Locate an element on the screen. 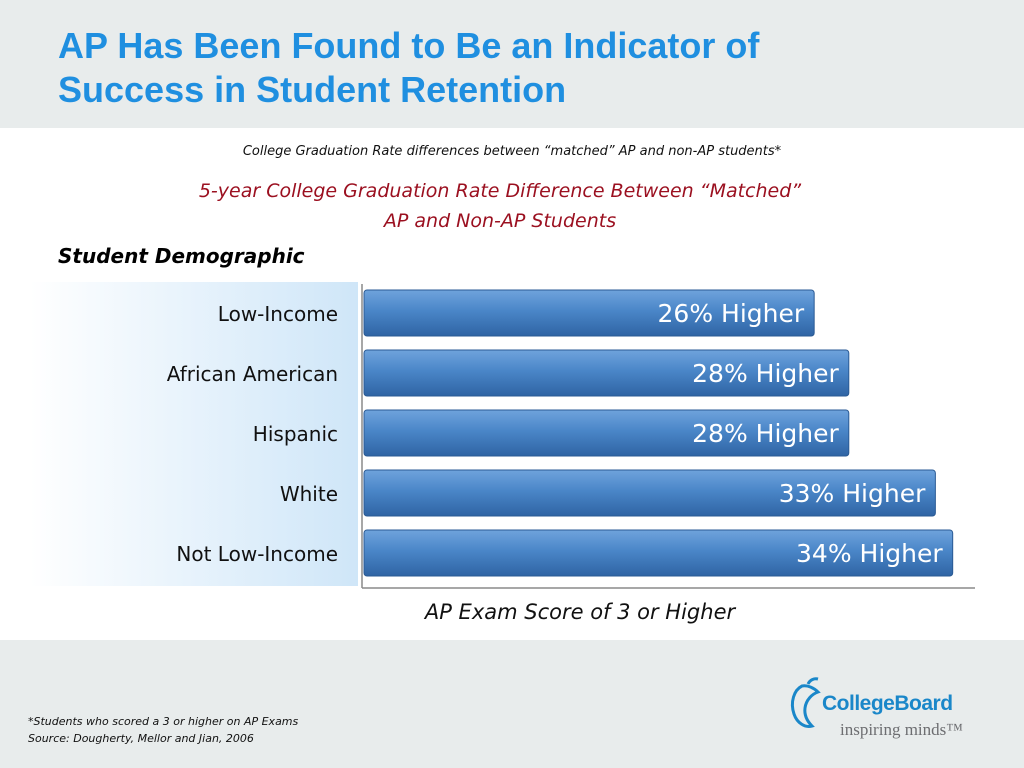 The image size is (1024, 768). slide-title-line-1: AP Has Been Found to Be an Indicator of is located at coordinates (409, 45).